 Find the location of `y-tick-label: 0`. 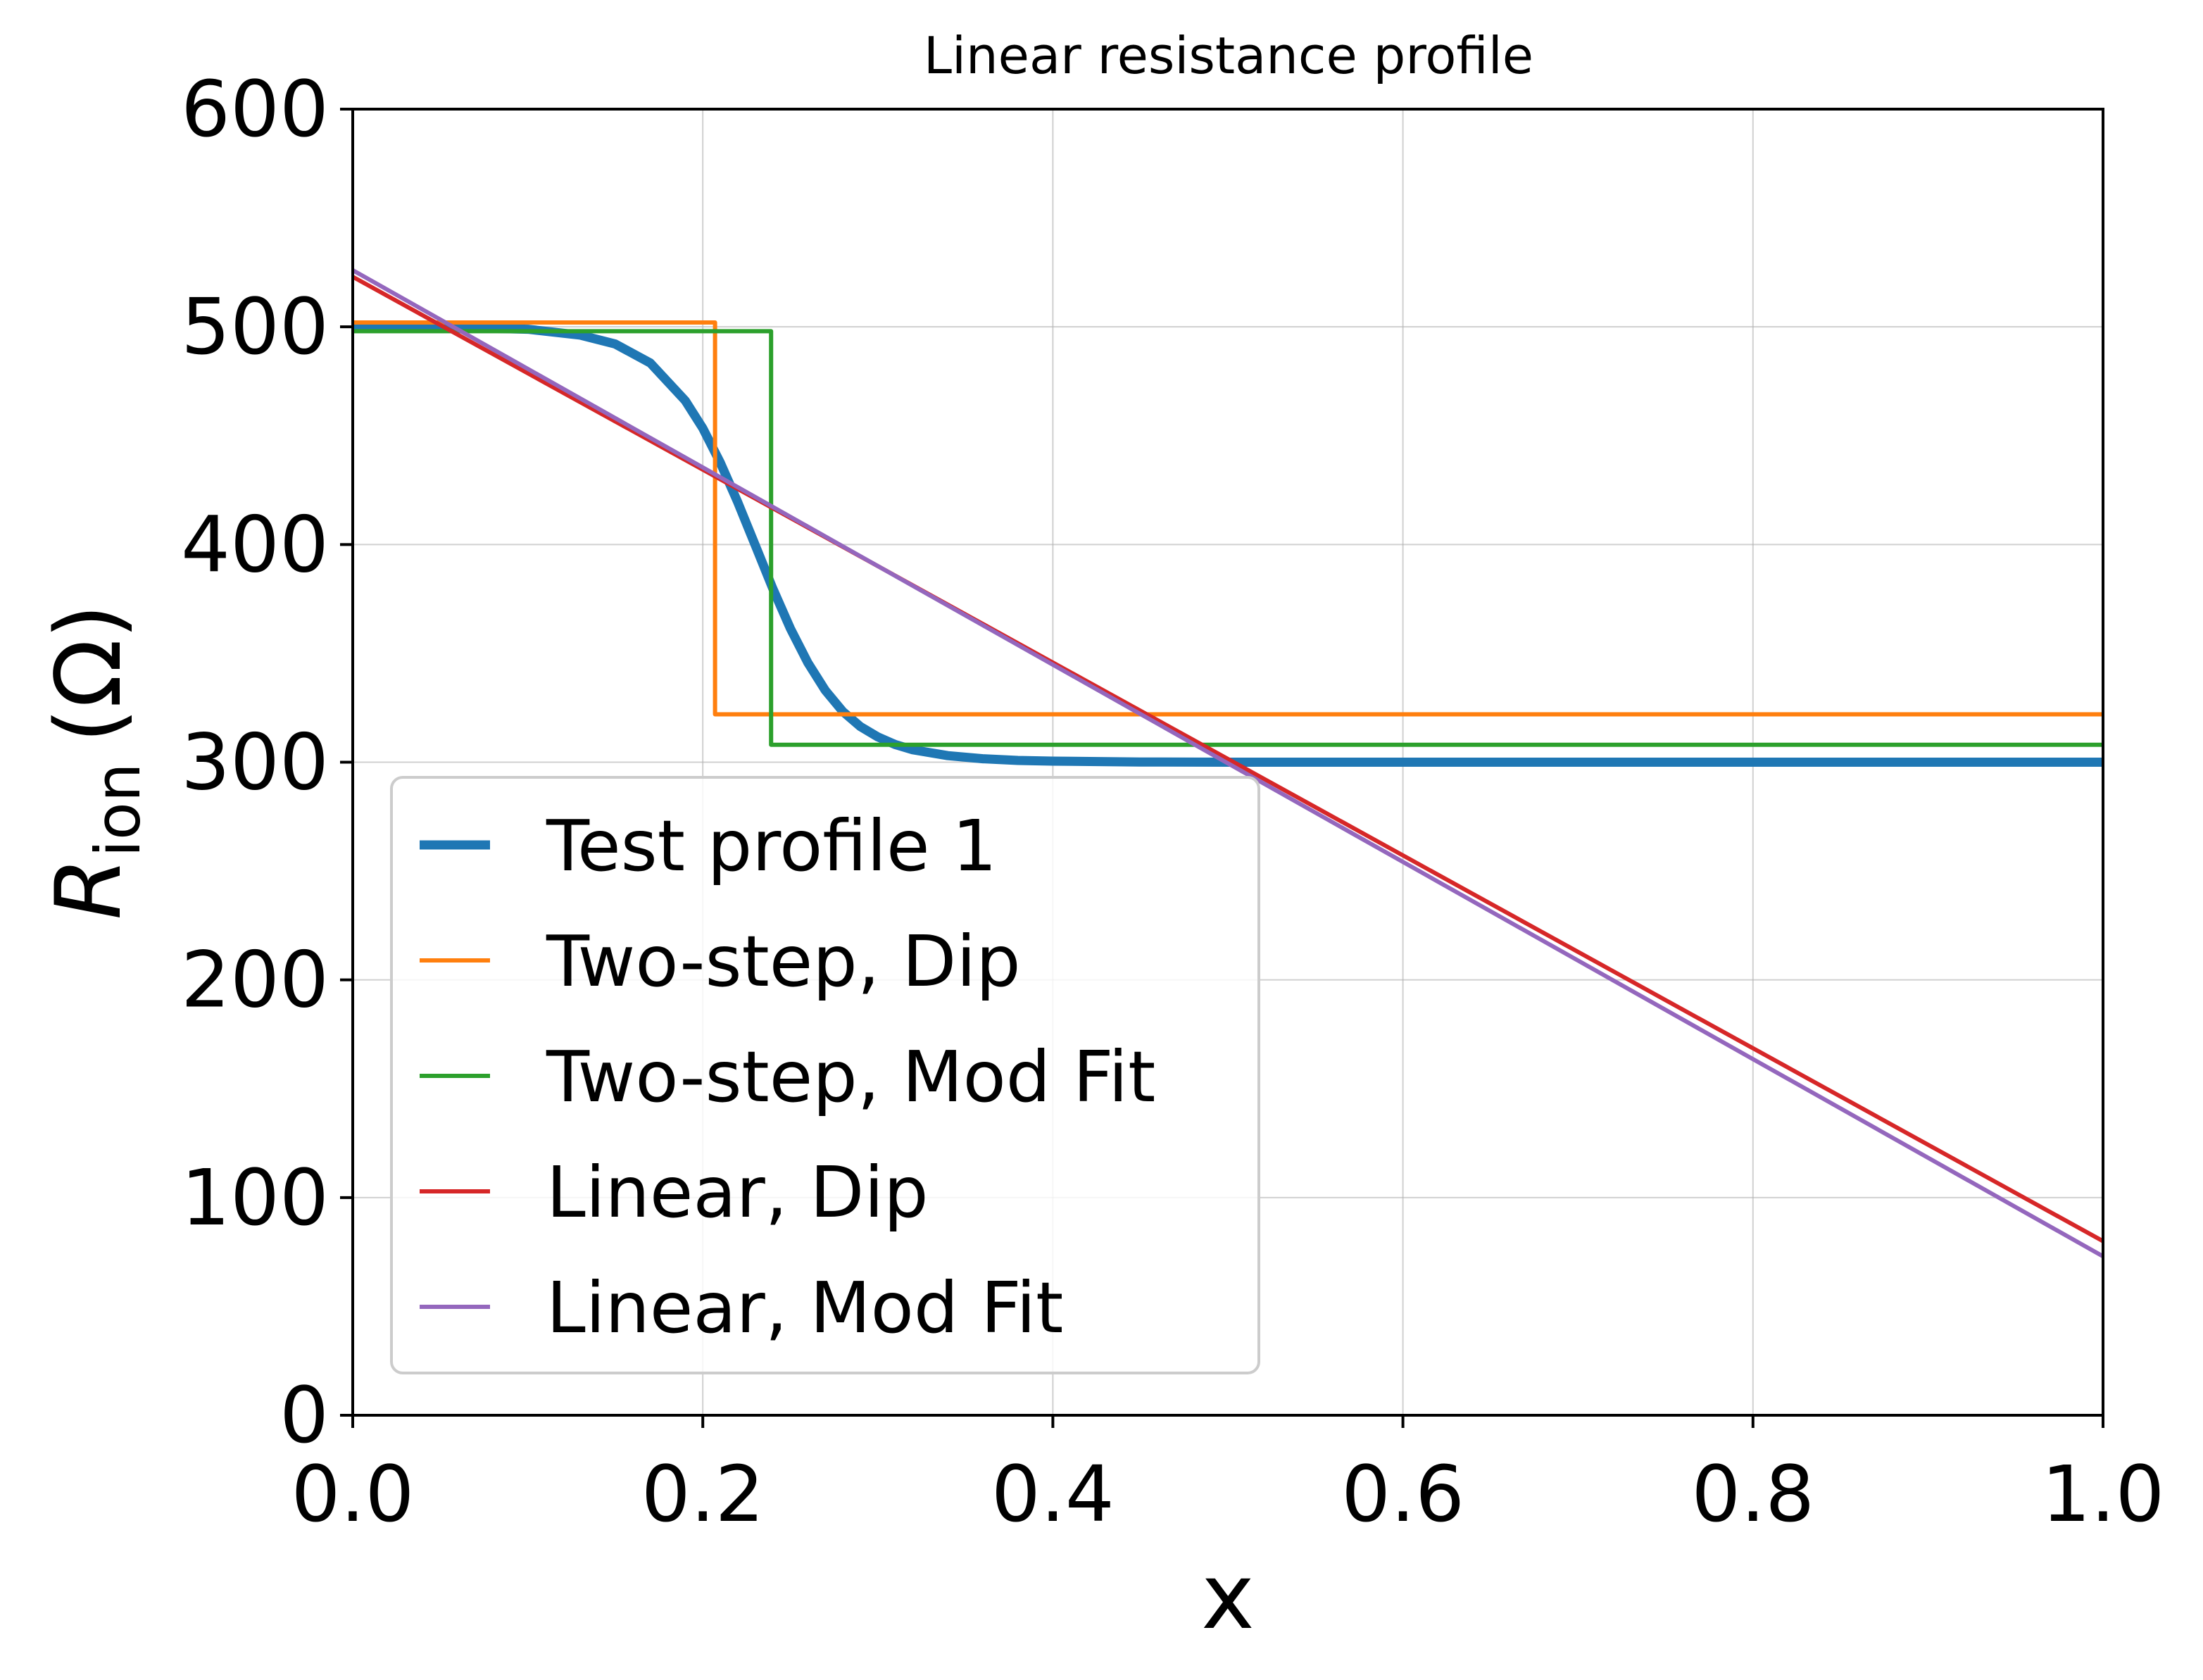

y-tick-label: 0 is located at coordinates (304, 1415).